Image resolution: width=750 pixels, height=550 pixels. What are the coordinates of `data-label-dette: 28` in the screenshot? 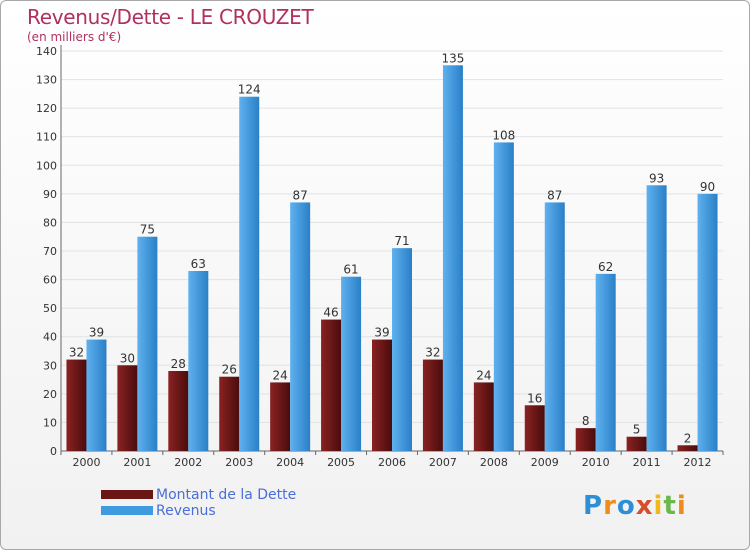 It's located at (178, 364).